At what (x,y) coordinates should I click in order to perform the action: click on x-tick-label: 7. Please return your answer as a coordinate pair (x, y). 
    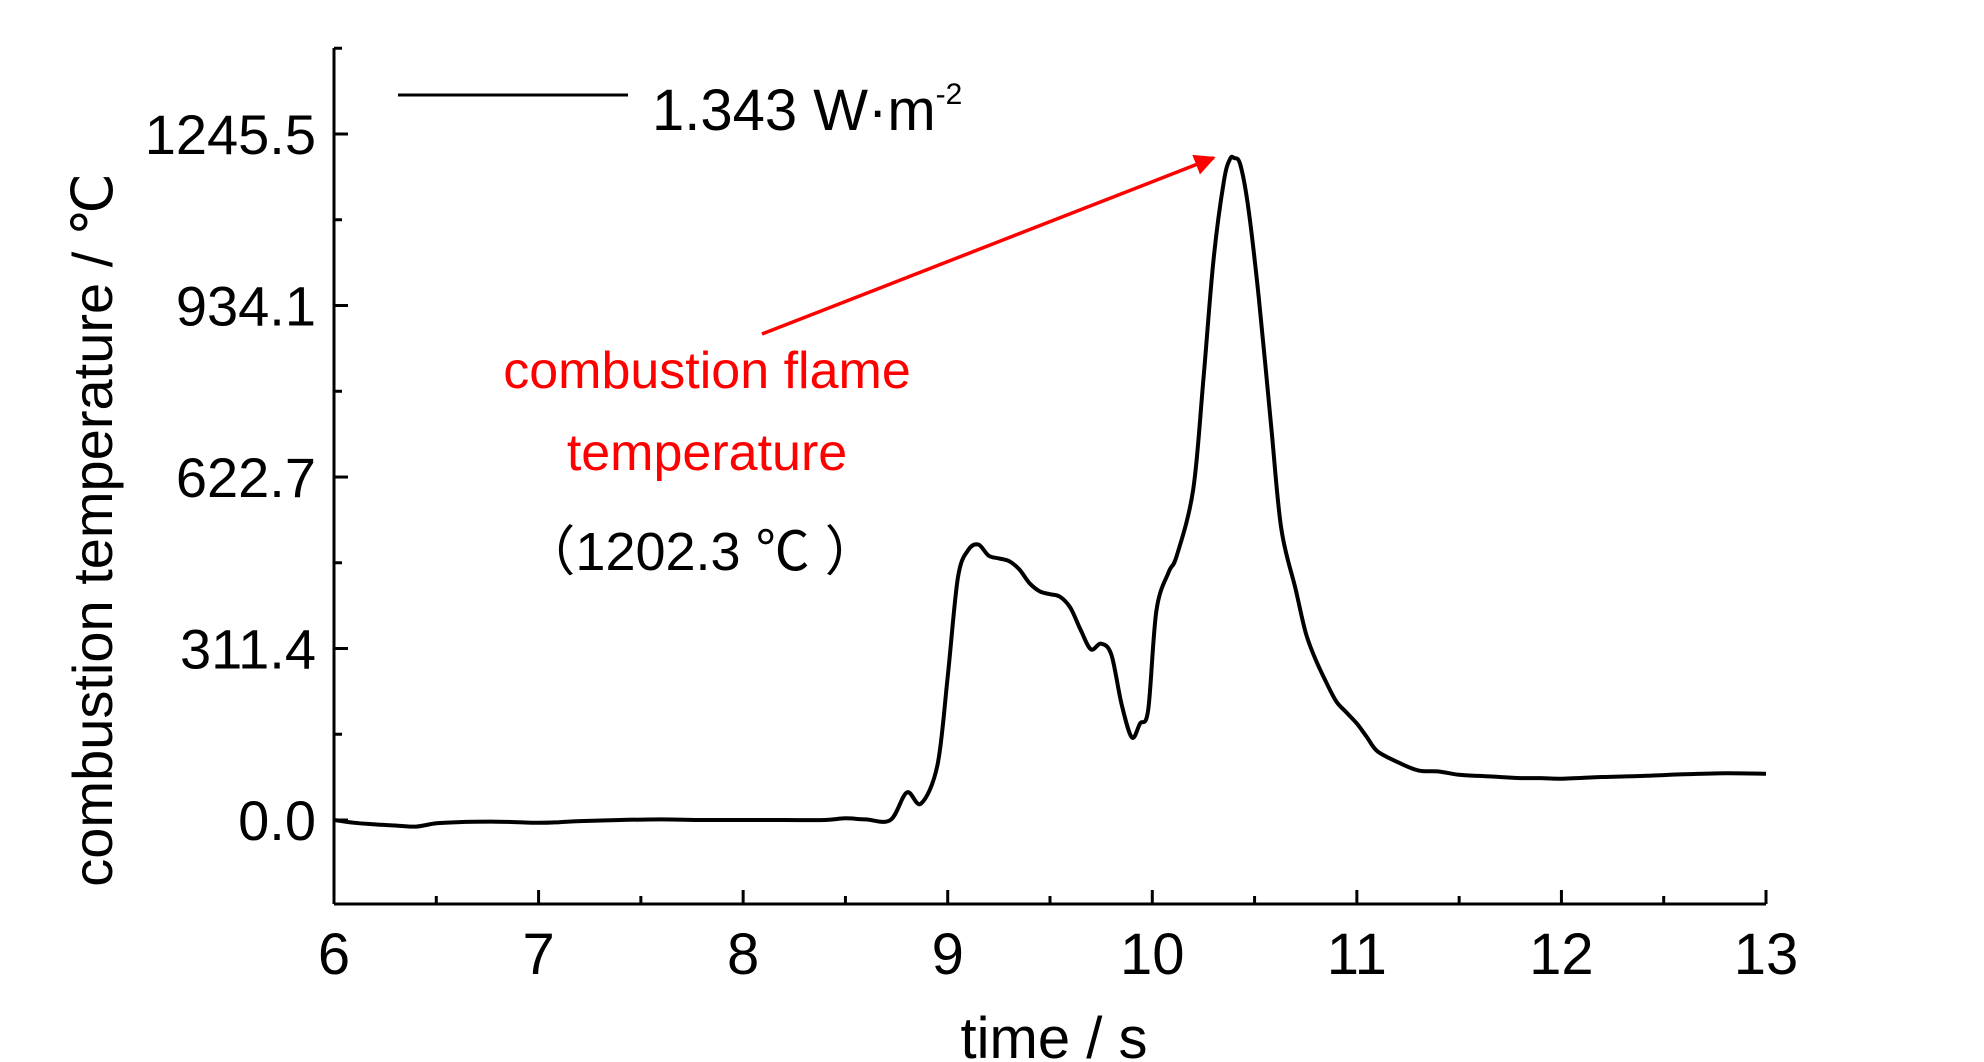
    Looking at the image, I should click on (538, 954).